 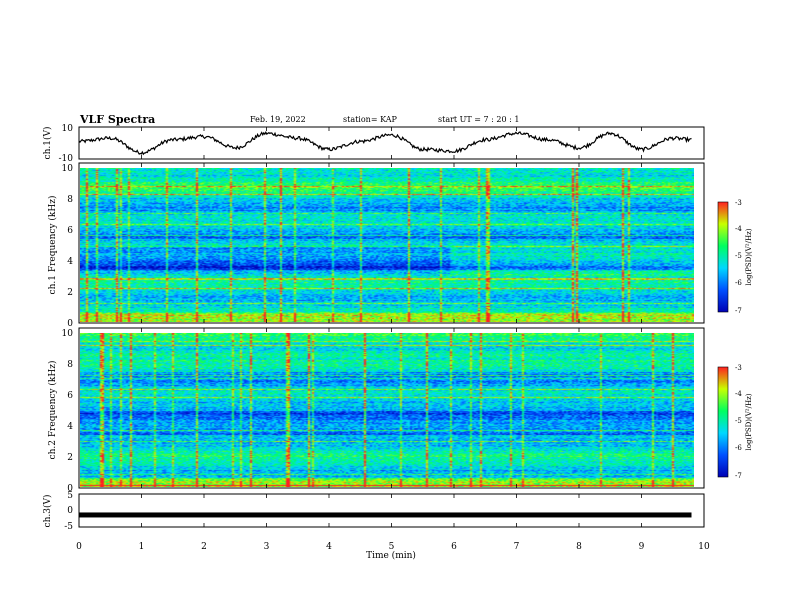 I want to click on ch2-ytick-8: 8, so click(x=70, y=365).